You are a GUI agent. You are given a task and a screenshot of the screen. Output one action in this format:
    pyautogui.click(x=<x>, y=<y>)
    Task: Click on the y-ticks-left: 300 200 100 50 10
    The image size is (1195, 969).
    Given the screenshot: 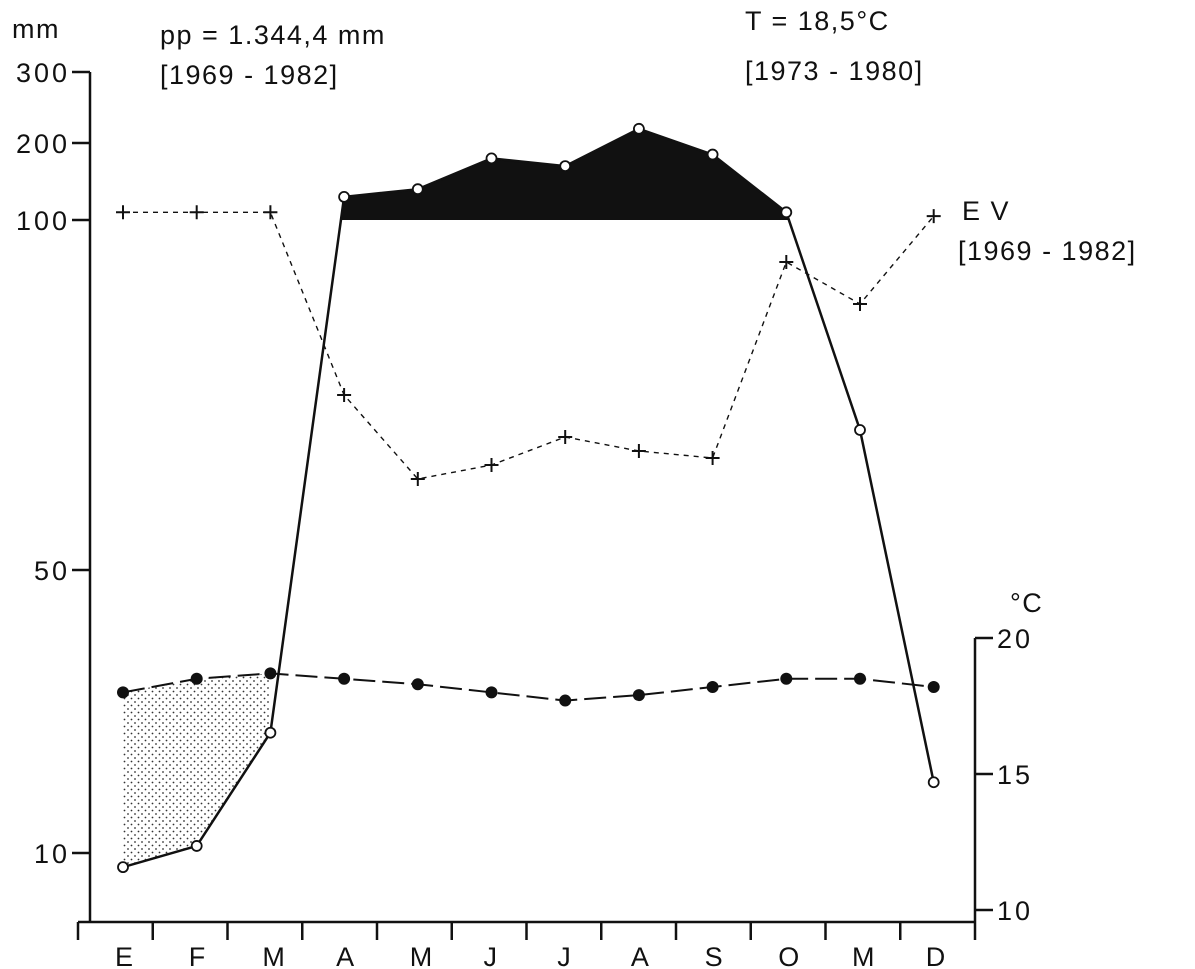 What is the action you would take?
    pyautogui.click(x=53, y=463)
    